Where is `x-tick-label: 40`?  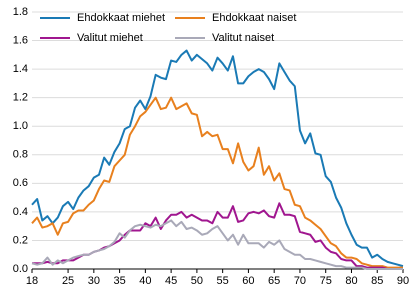 x-tick-label: 40 is located at coordinates (145, 281).